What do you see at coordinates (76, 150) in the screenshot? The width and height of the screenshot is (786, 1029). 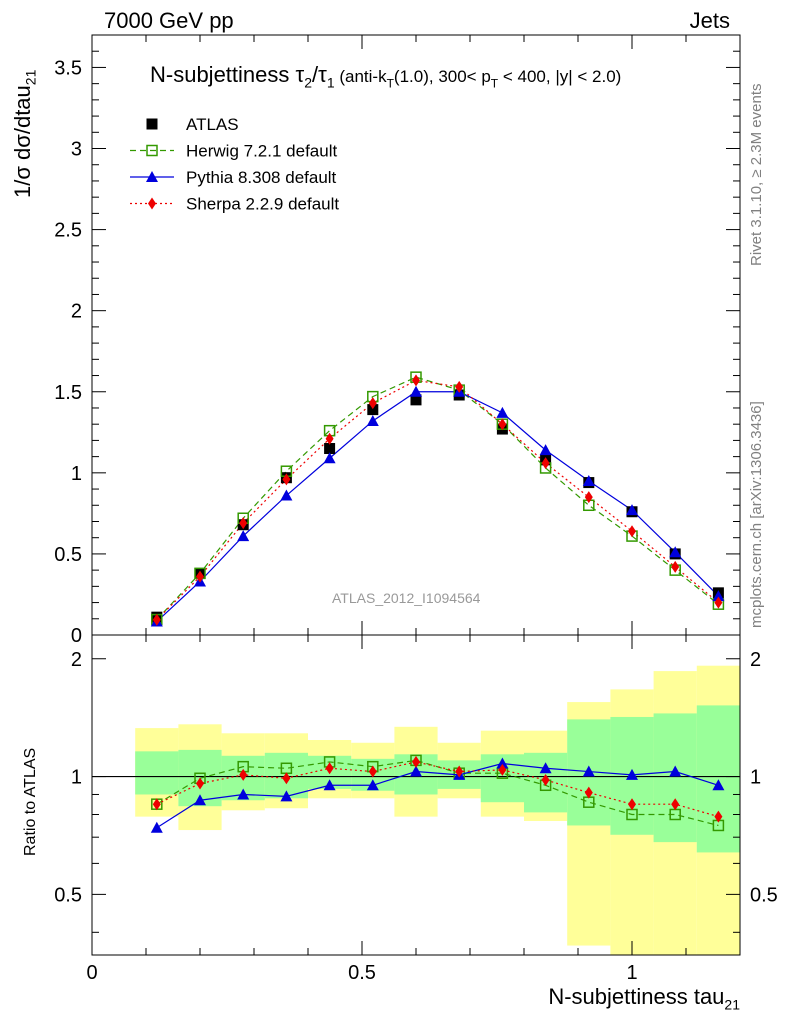 I see `y-tick-label-main: 3` at bounding box center [76, 150].